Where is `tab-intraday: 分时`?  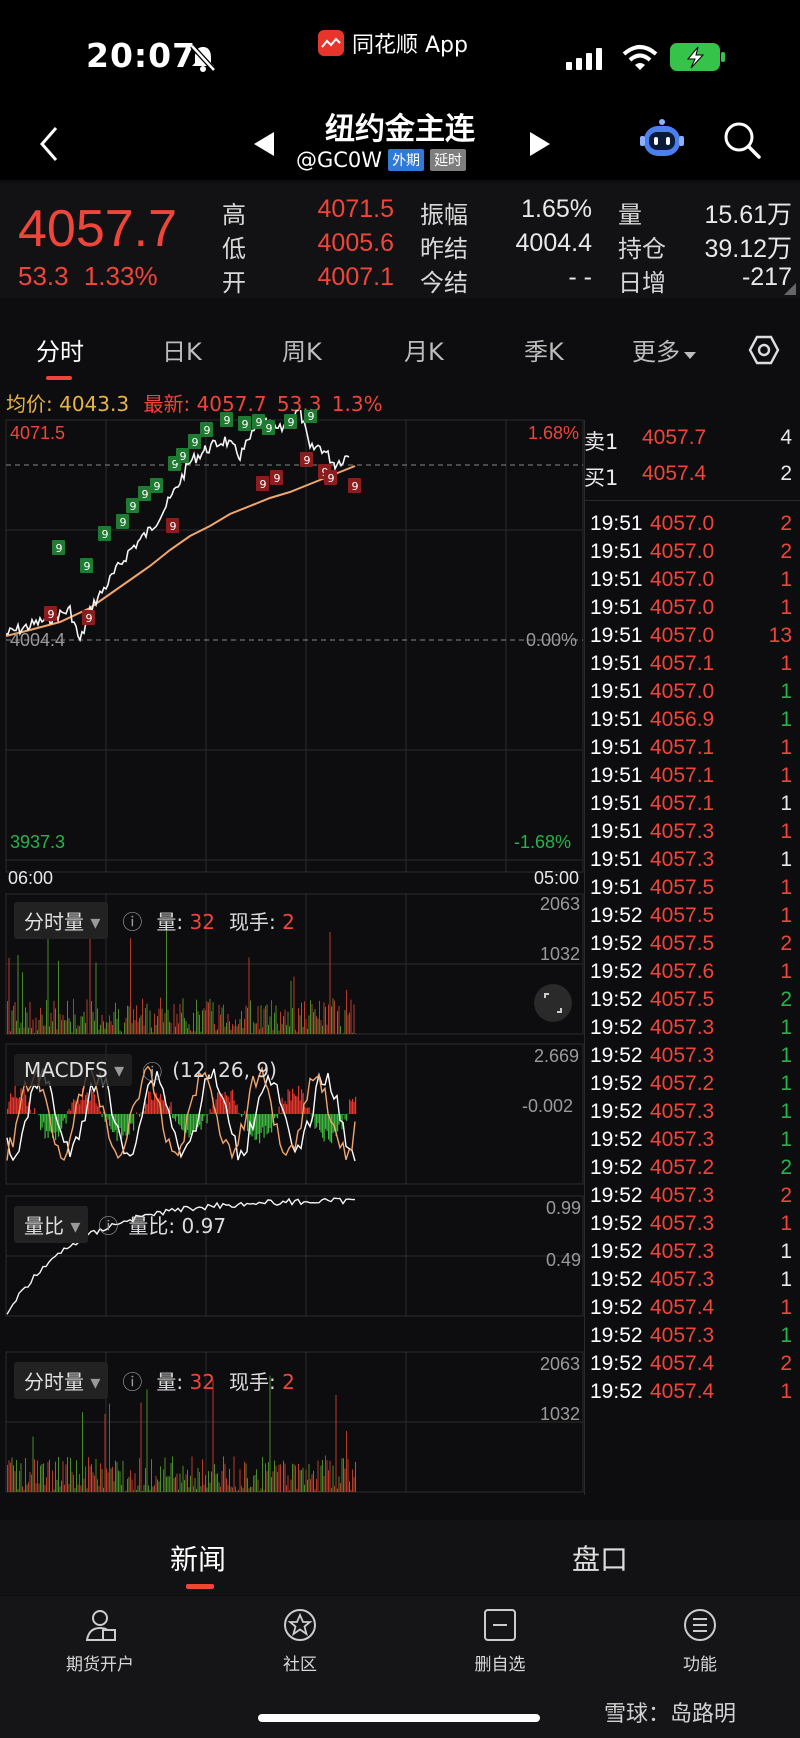 tab-intraday: 分时 is located at coordinates (60, 352).